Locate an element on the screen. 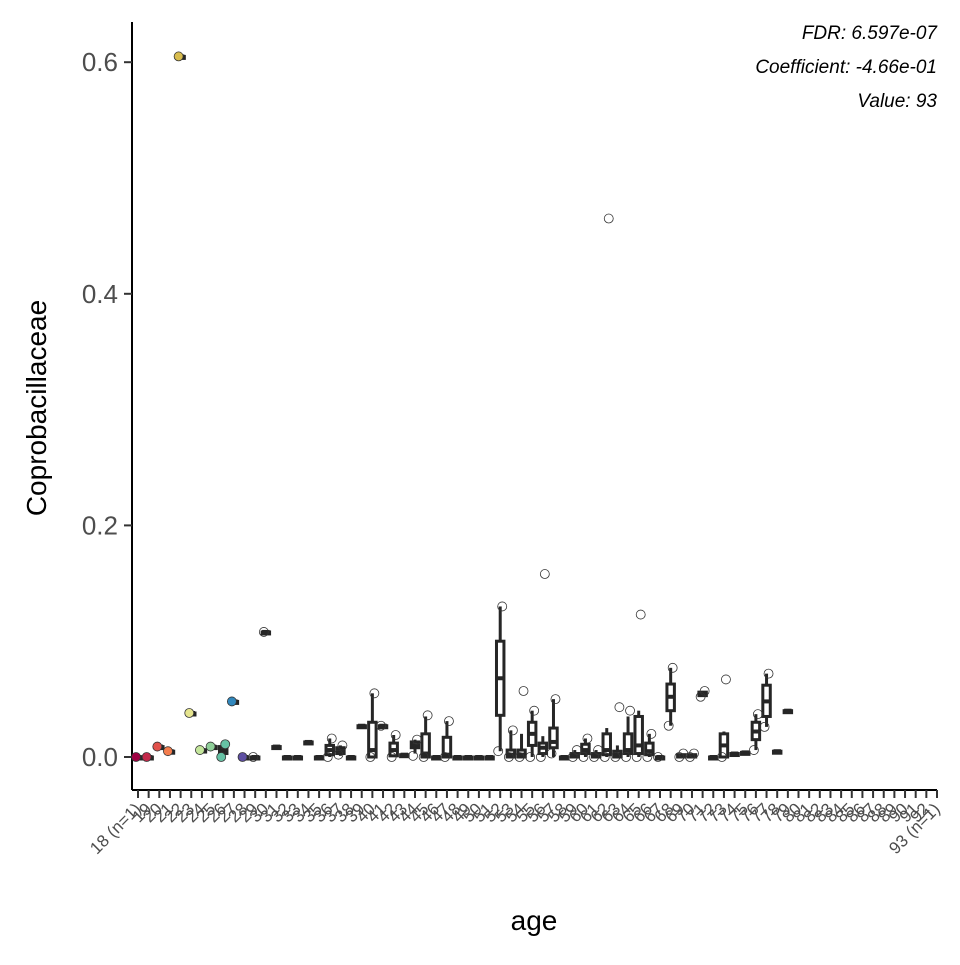  y-ticks-group: 0.0 0.2 0.4 0.6 is located at coordinates (107, 409).